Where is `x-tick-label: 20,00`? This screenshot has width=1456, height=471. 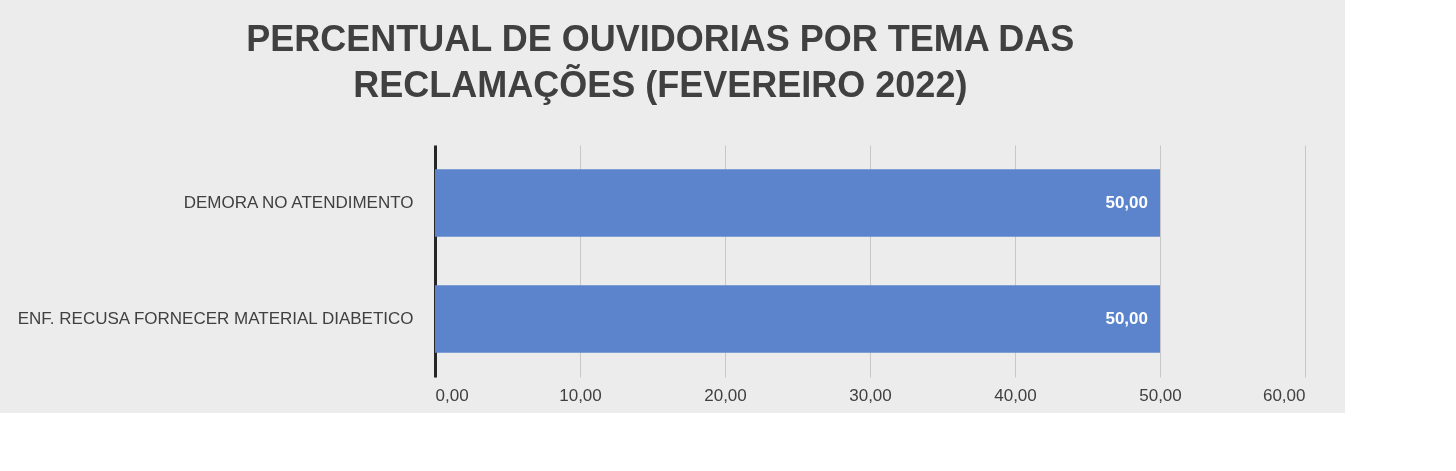
x-tick-label: 20,00 is located at coordinates (725, 395).